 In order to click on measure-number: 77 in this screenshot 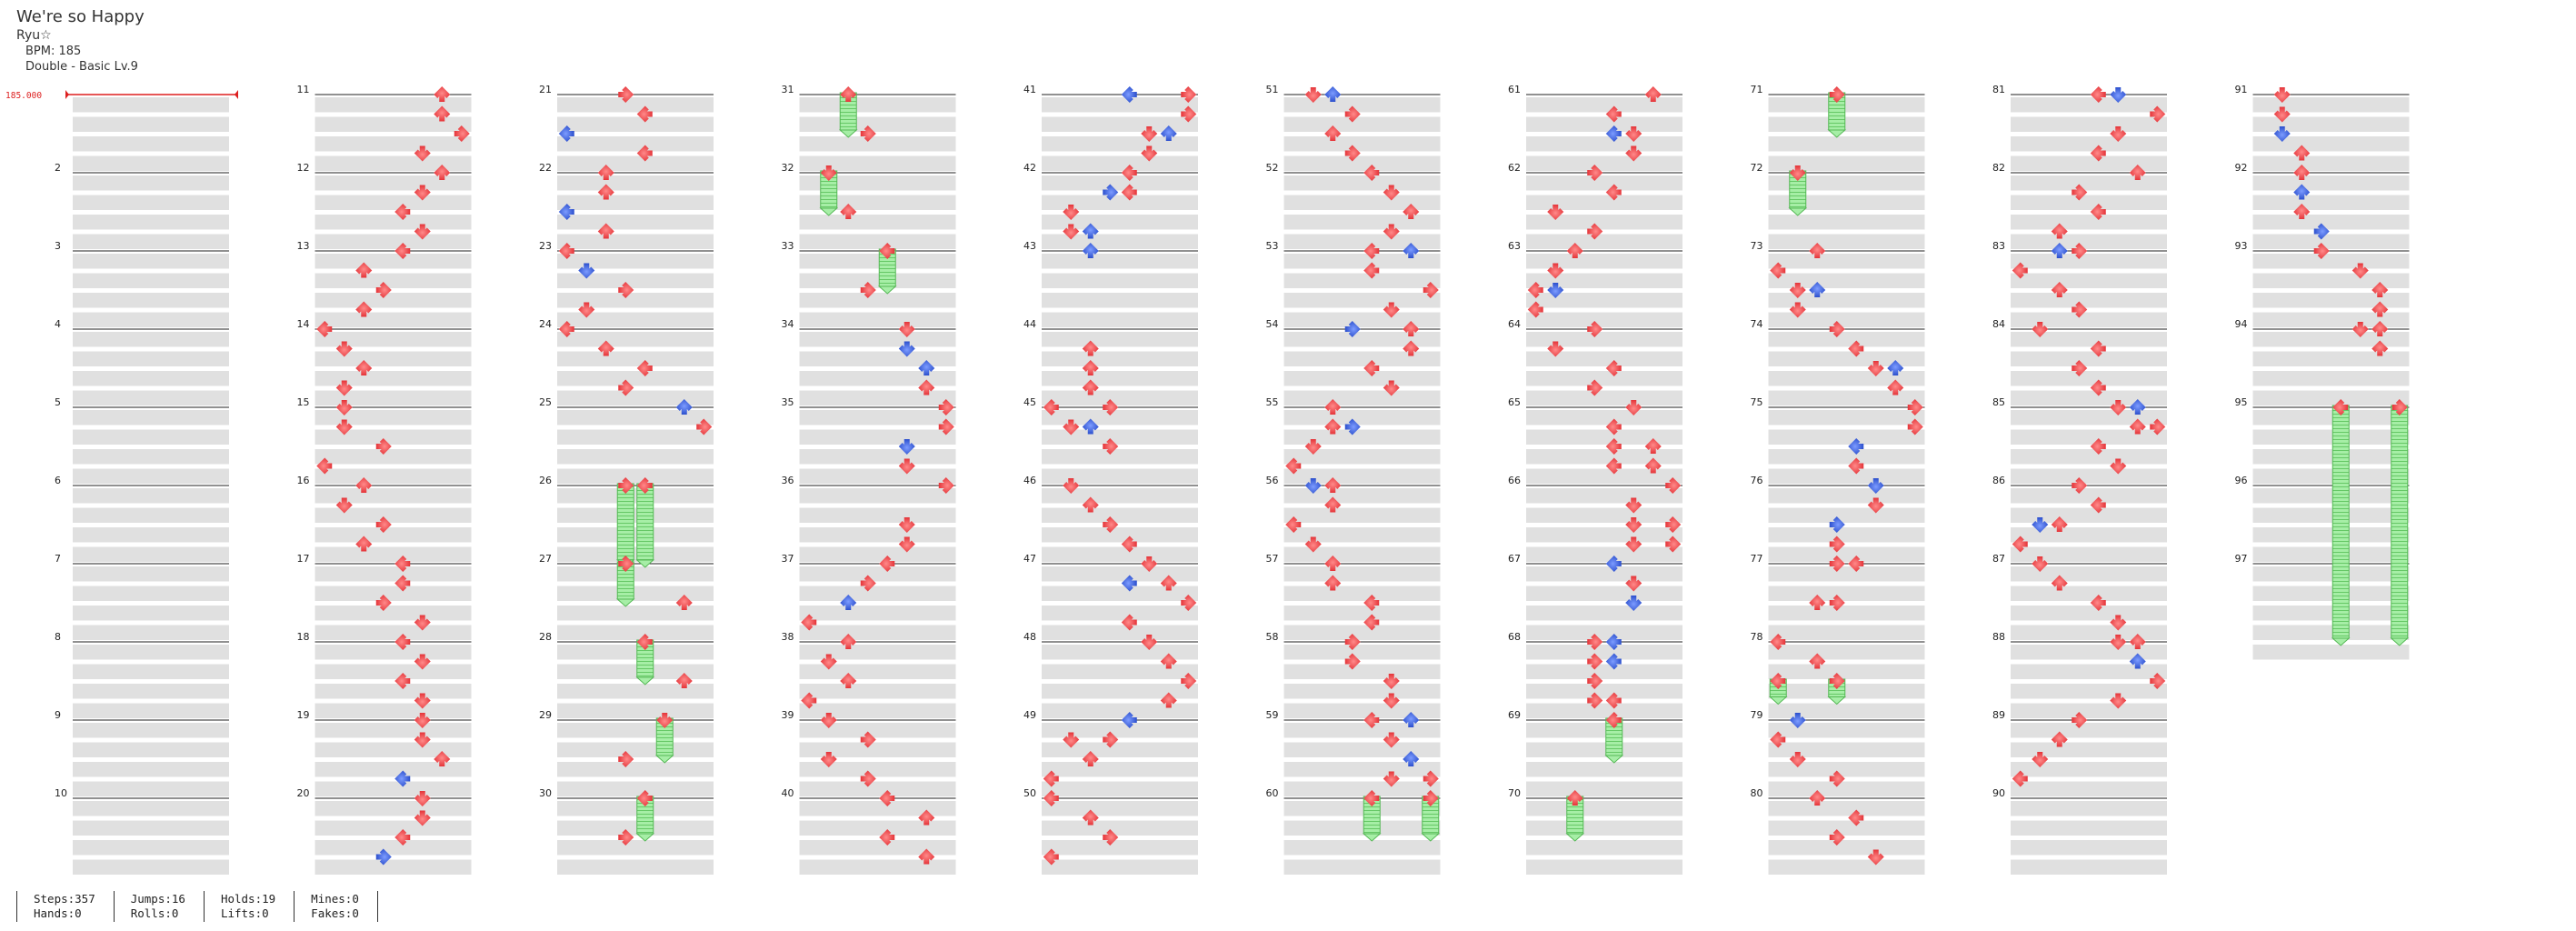, I will do `click(1757, 559)`.